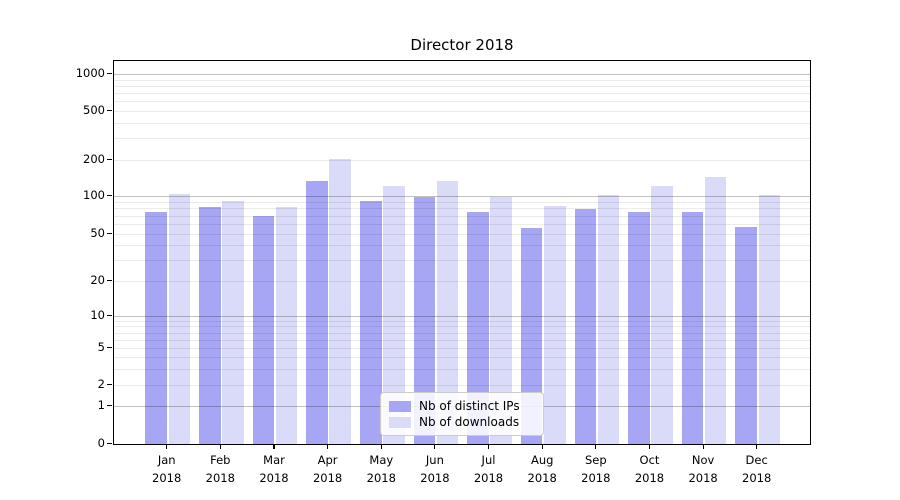  Describe the element at coordinates (447, 312) in the screenshot. I see `bar-downloads-jun` at that location.